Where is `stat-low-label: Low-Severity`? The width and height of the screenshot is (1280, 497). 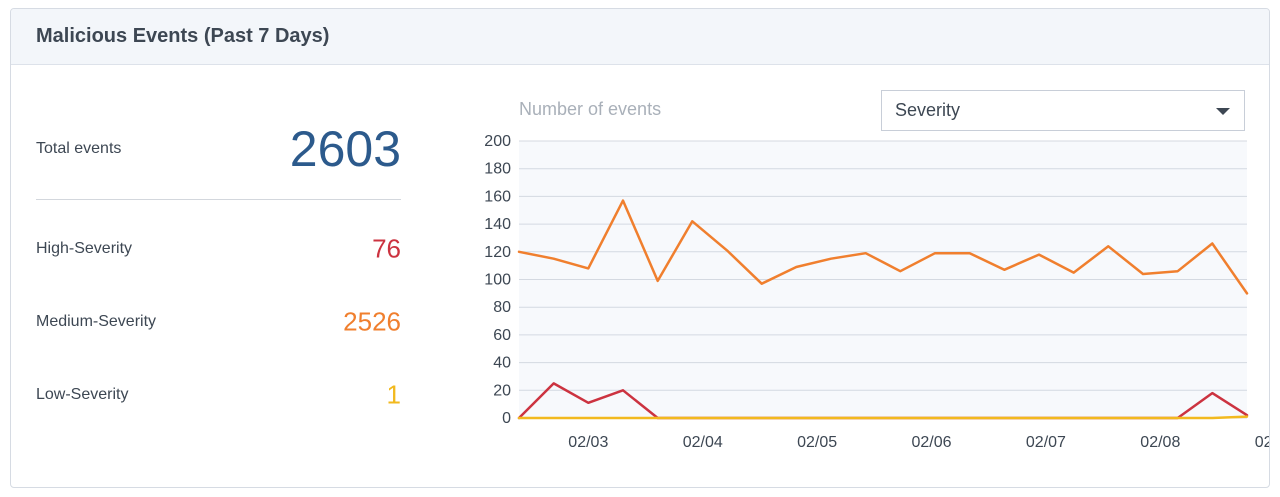
stat-low-label: Low-Severity is located at coordinates (82, 394).